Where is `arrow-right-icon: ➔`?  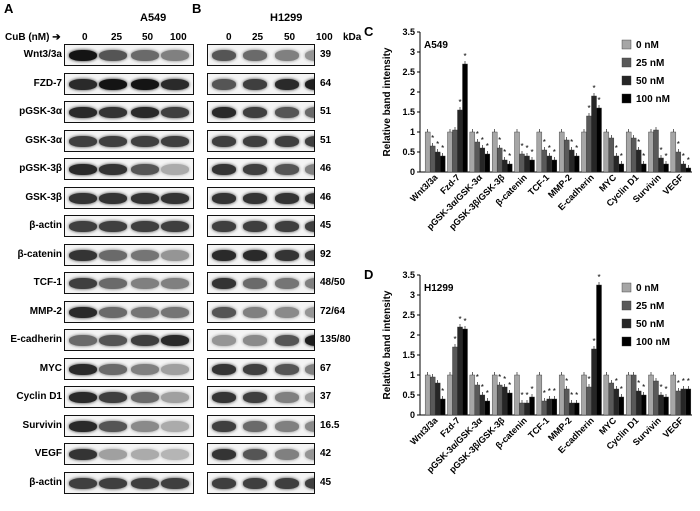 arrow-right-icon: ➔ is located at coordinates (56, 37).